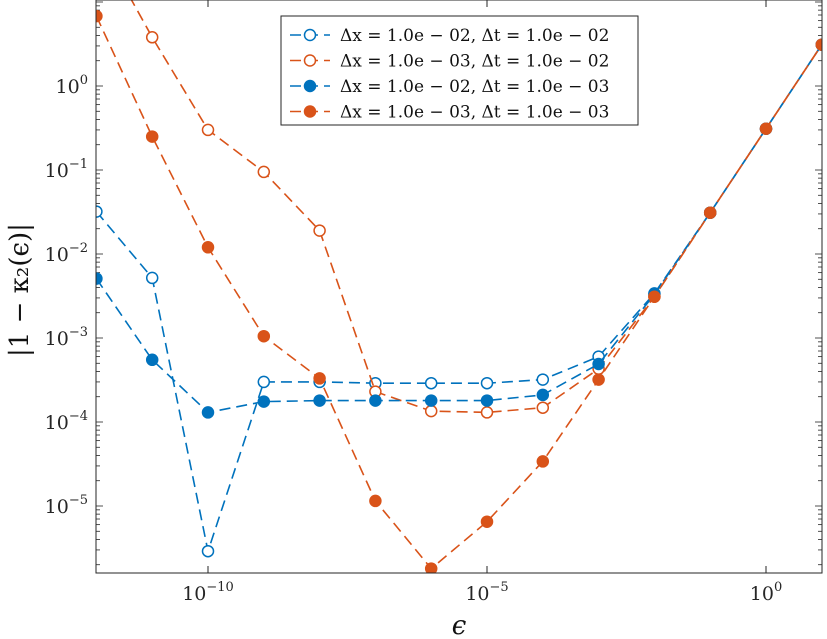 Image resolution: width=827 pixels, height=639 pixels. I want to click on y-tick-label: 10⁻⁵, so click(66, 505).